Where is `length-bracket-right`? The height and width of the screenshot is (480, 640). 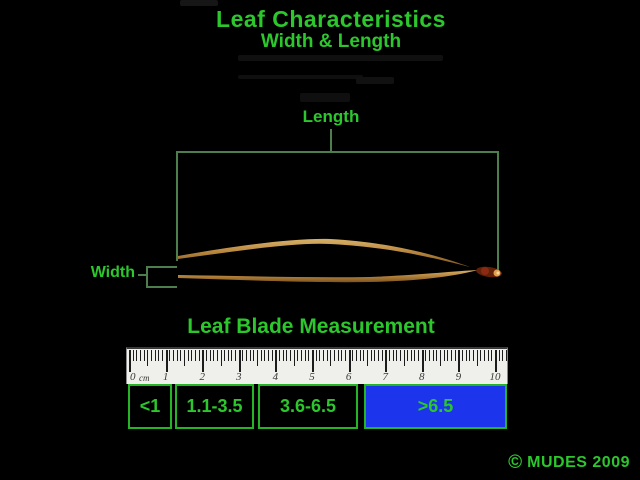 length-bracket-right is located at coordinates (498, 211).